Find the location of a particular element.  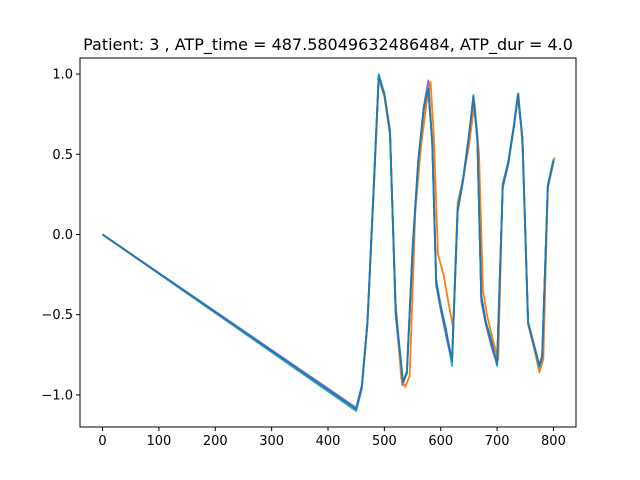

y-tick-label: 0.0 is located at coordinates (62, 235).